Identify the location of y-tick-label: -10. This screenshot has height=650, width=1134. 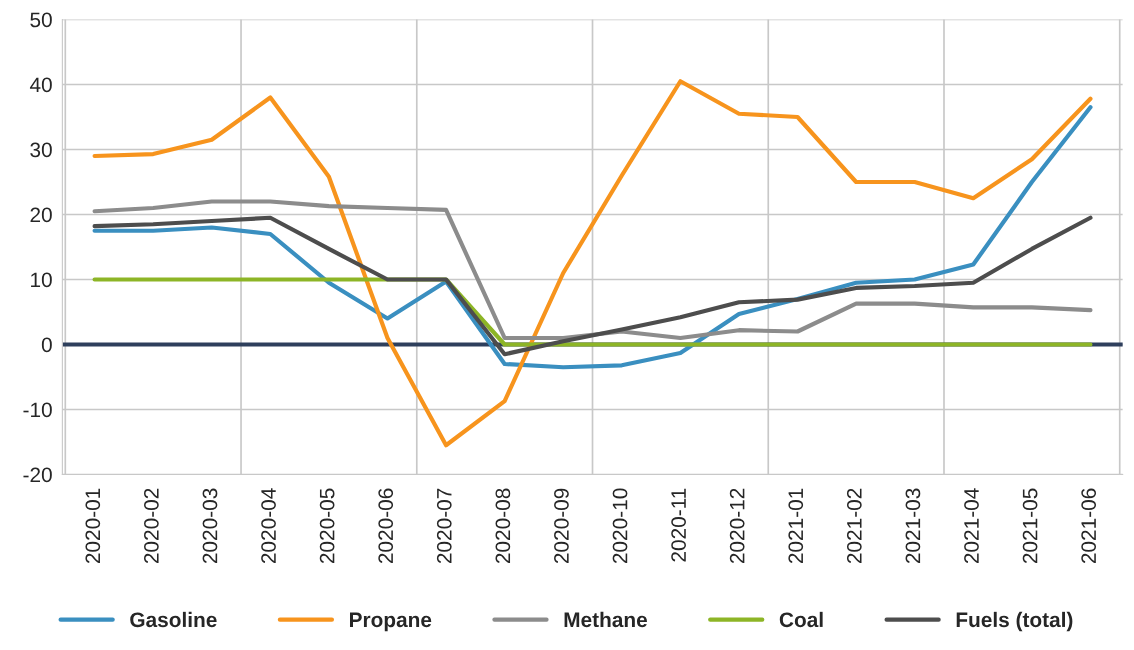
(37, 410).